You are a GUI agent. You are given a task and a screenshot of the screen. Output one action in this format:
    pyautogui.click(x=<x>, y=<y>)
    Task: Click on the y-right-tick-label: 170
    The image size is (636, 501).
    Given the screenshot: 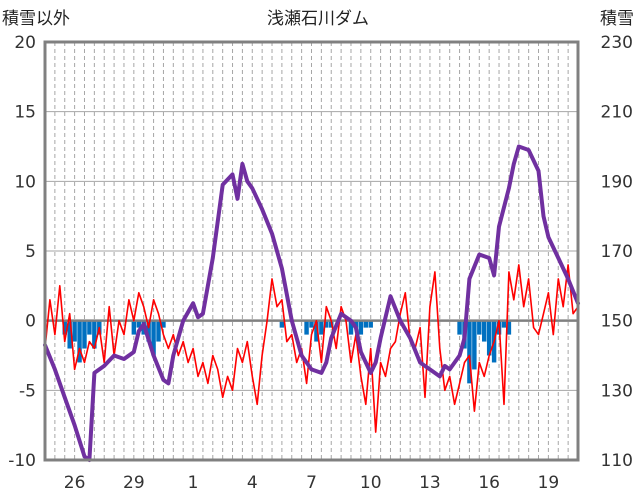 What is the action you would take?
    pyautogui.click(x=617, y=252)
    